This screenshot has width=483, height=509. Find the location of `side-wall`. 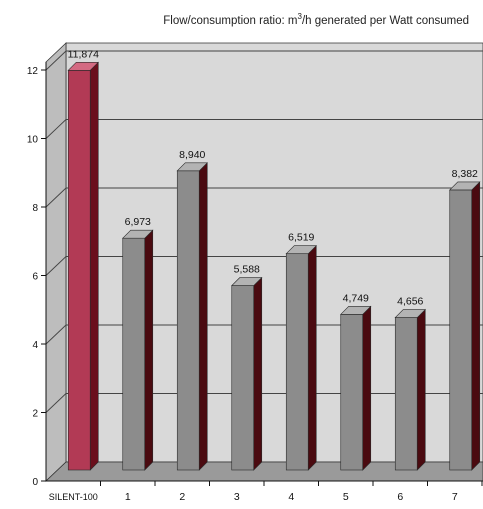

side-wall is located at coordinates (56, 262).